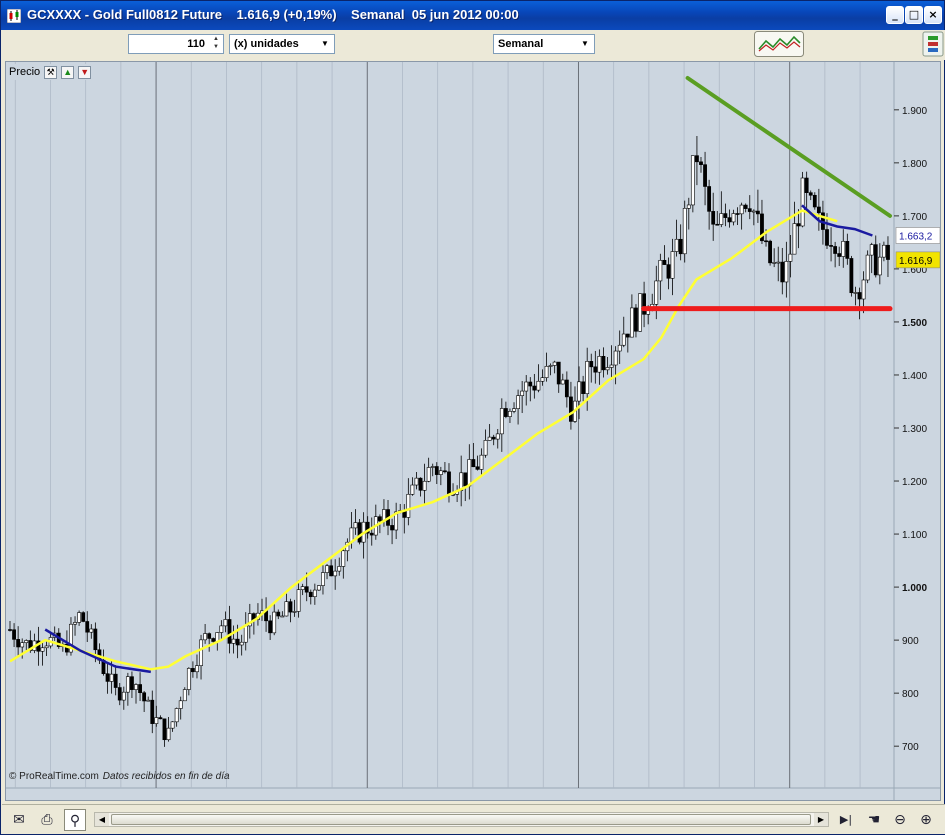 The image size is (945, 835). I want to click on y-tick-label: 1.200, so click(914, 482).